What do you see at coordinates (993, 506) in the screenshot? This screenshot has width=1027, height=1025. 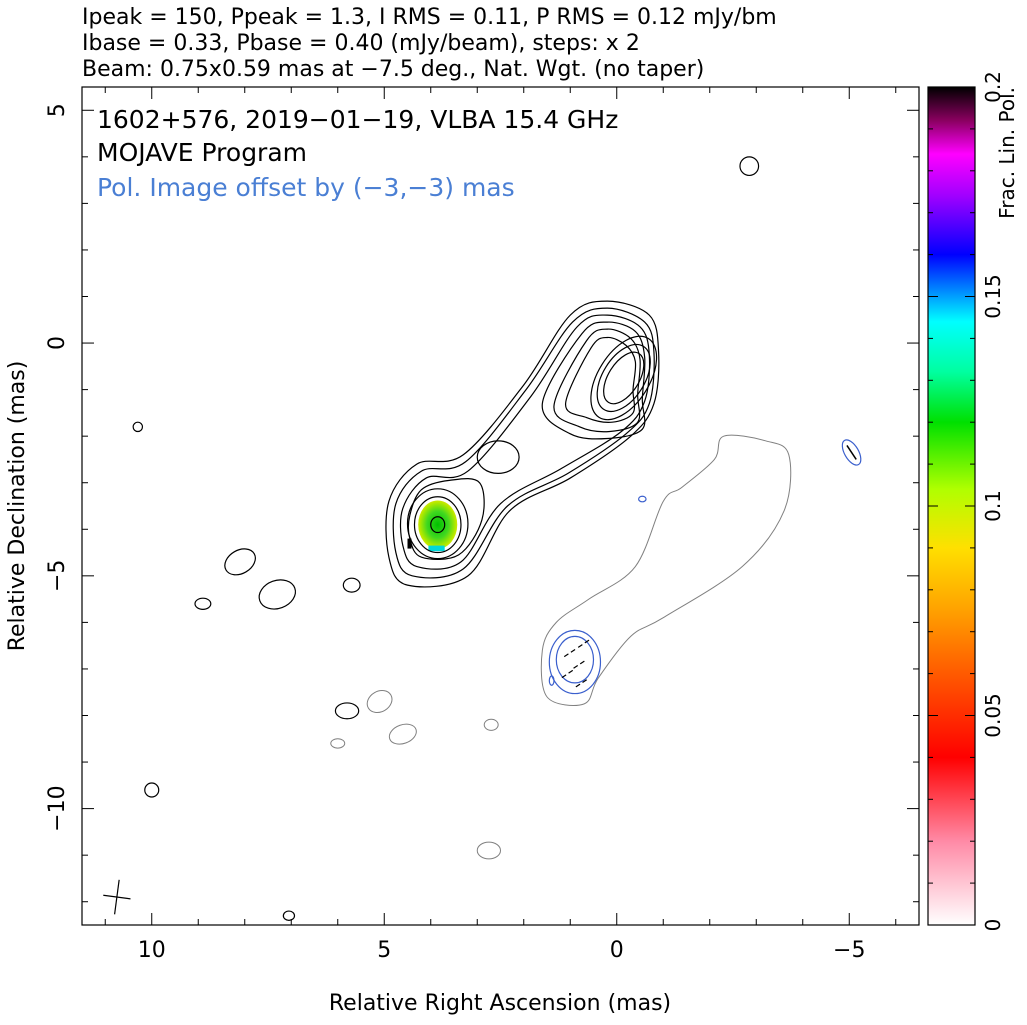 I see `colorbar-tick-label: 0.1` at bounding box center [993, 506].